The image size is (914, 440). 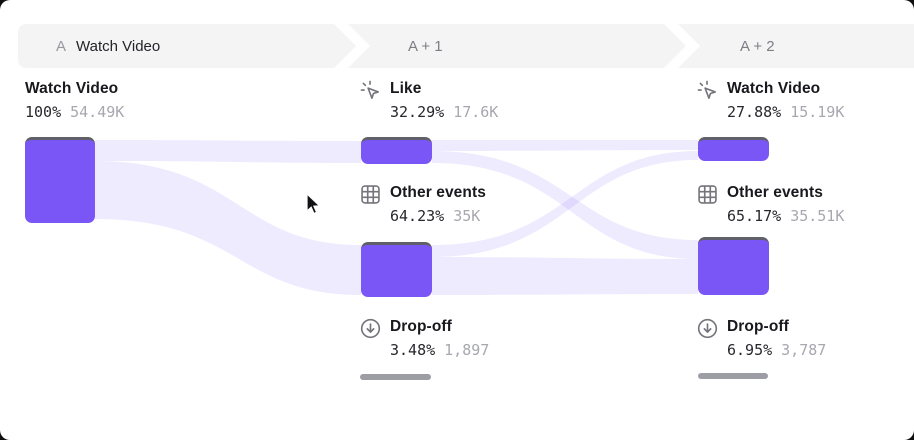 I want to click on node-info-step0-watch-video: Watch Video 100% 54.49K, so click(x=74, y=100).